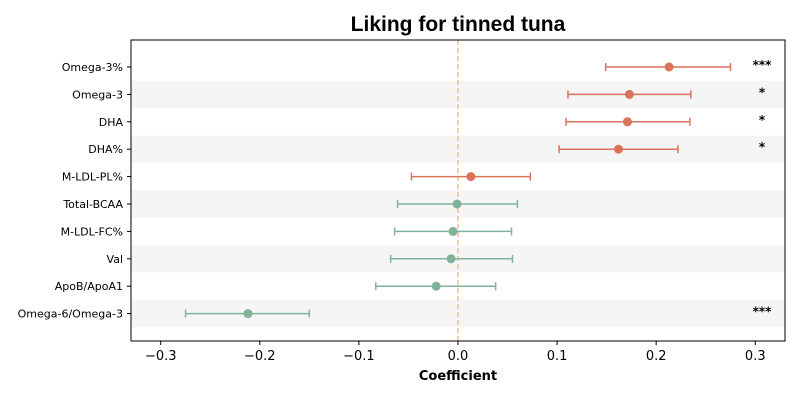  Describe the element at coordinates (557, 356) in the screenshot. I see `x-tick-label: 0.1` at that location.